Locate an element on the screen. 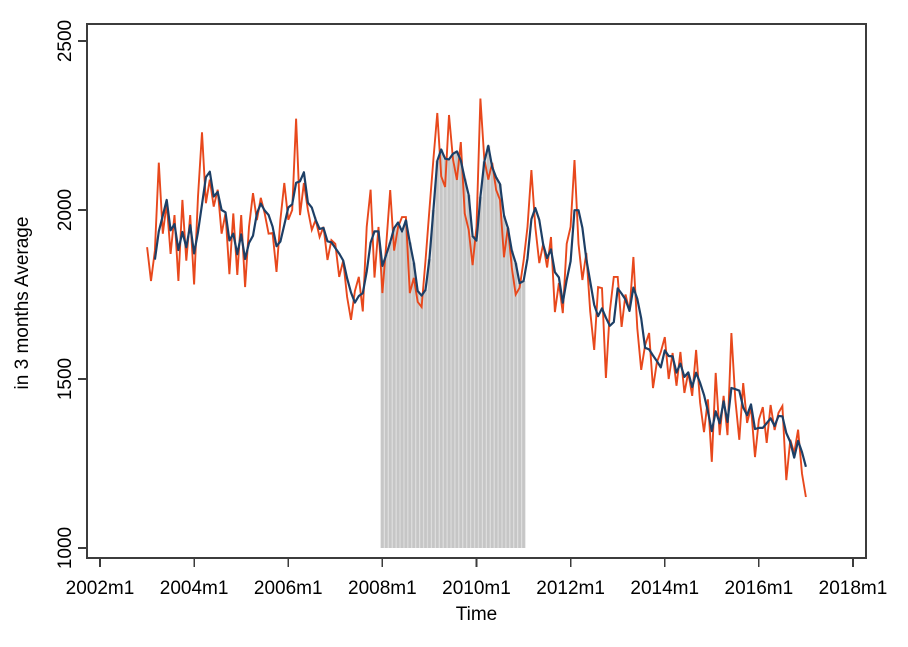 Image resolution: width=908 pixels, height=647 pixels. x-tick-label: 2018m1 is located at coordinates (853, 588).